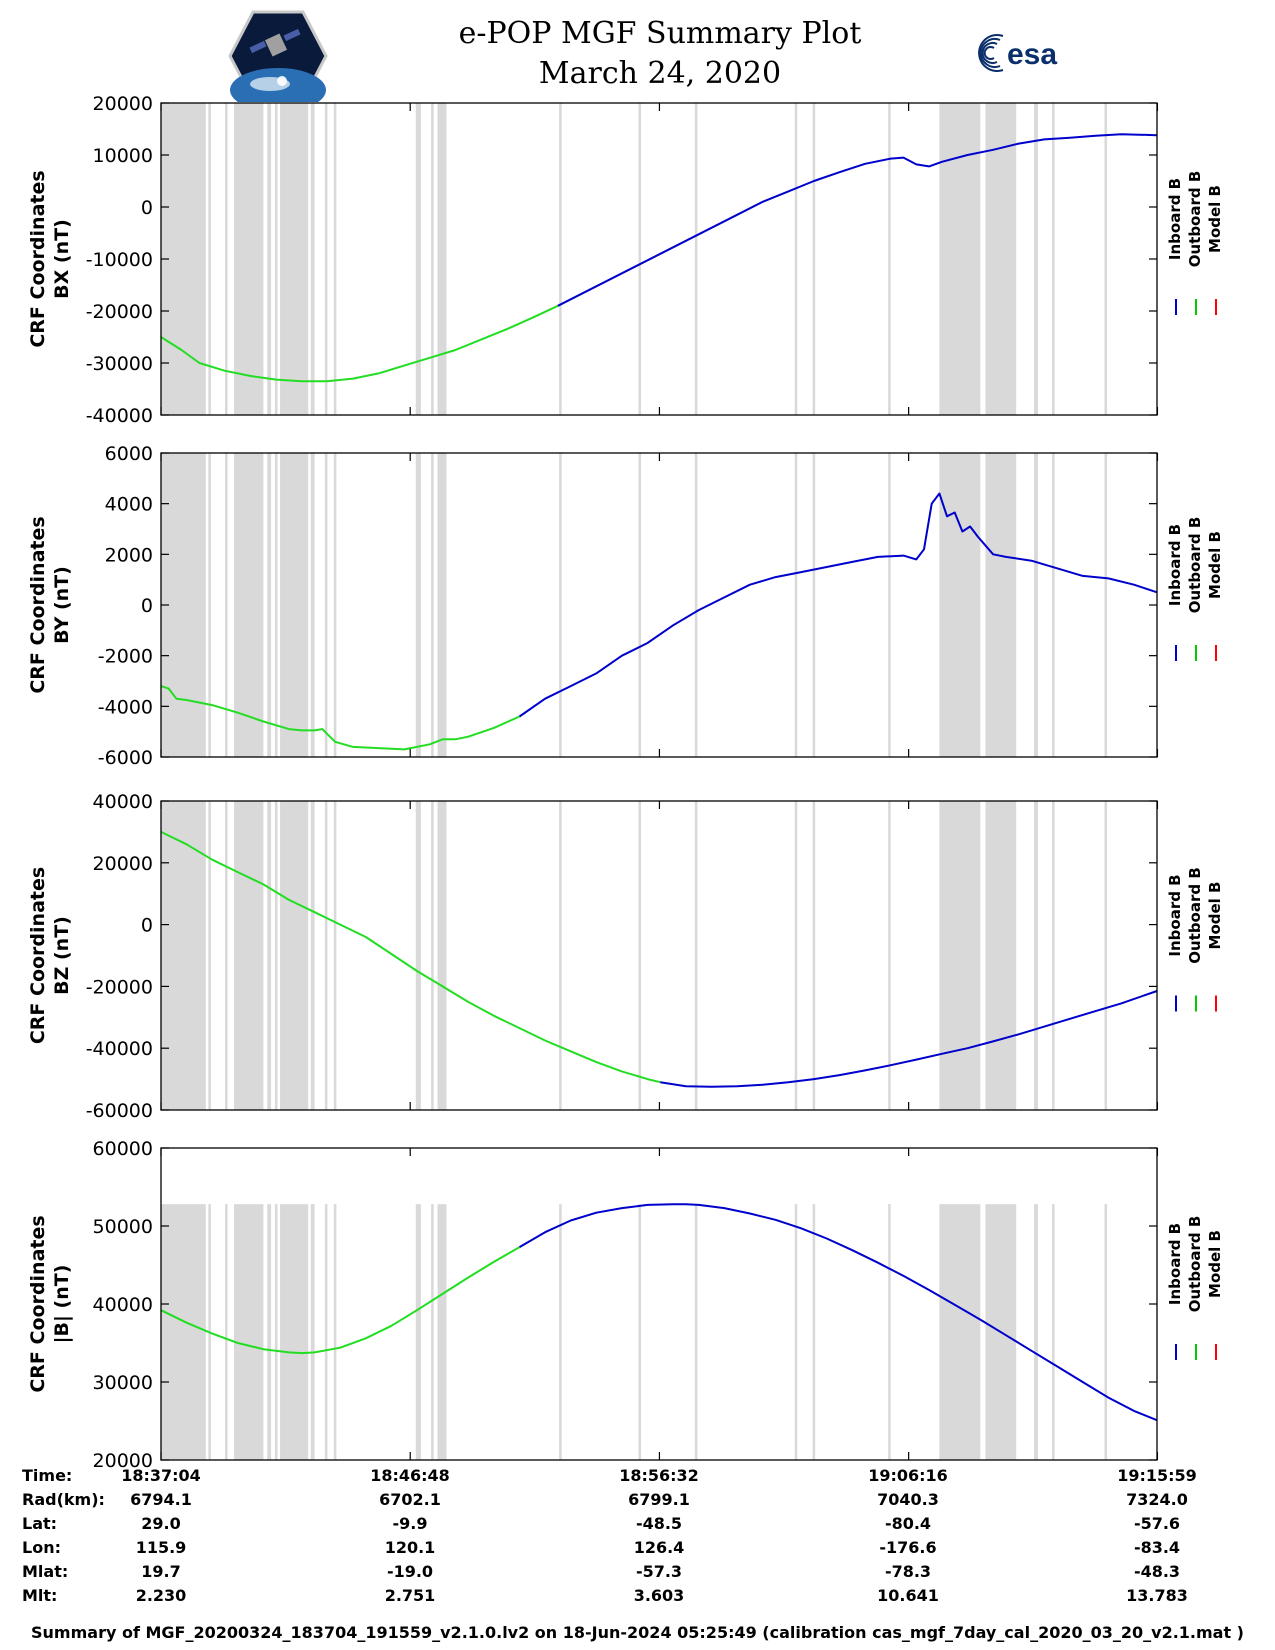 The height and width of the screenshot is (1650, 1275). Describe the element at coordinates (1157, 1571) in the screenshot. I see `ephemeris-cell: -48.3` at that location.